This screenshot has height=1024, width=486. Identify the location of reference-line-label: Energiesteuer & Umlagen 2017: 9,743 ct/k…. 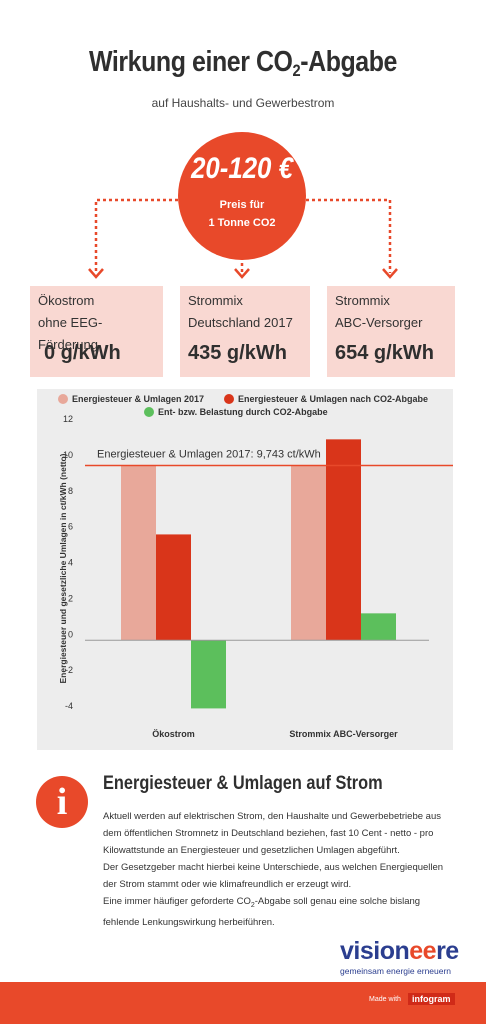
(209, 454).